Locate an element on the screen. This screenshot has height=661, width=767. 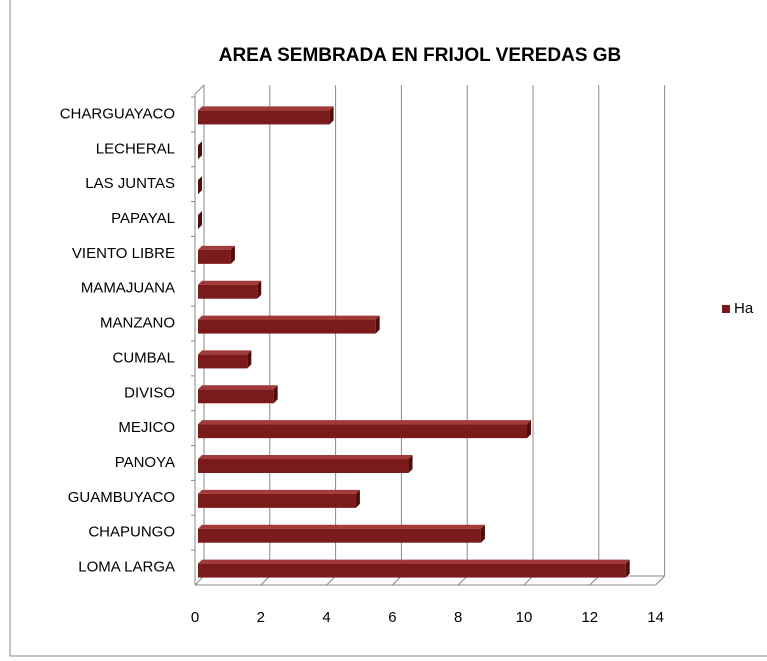
legend-swatch is located at coordinates (726, 309).